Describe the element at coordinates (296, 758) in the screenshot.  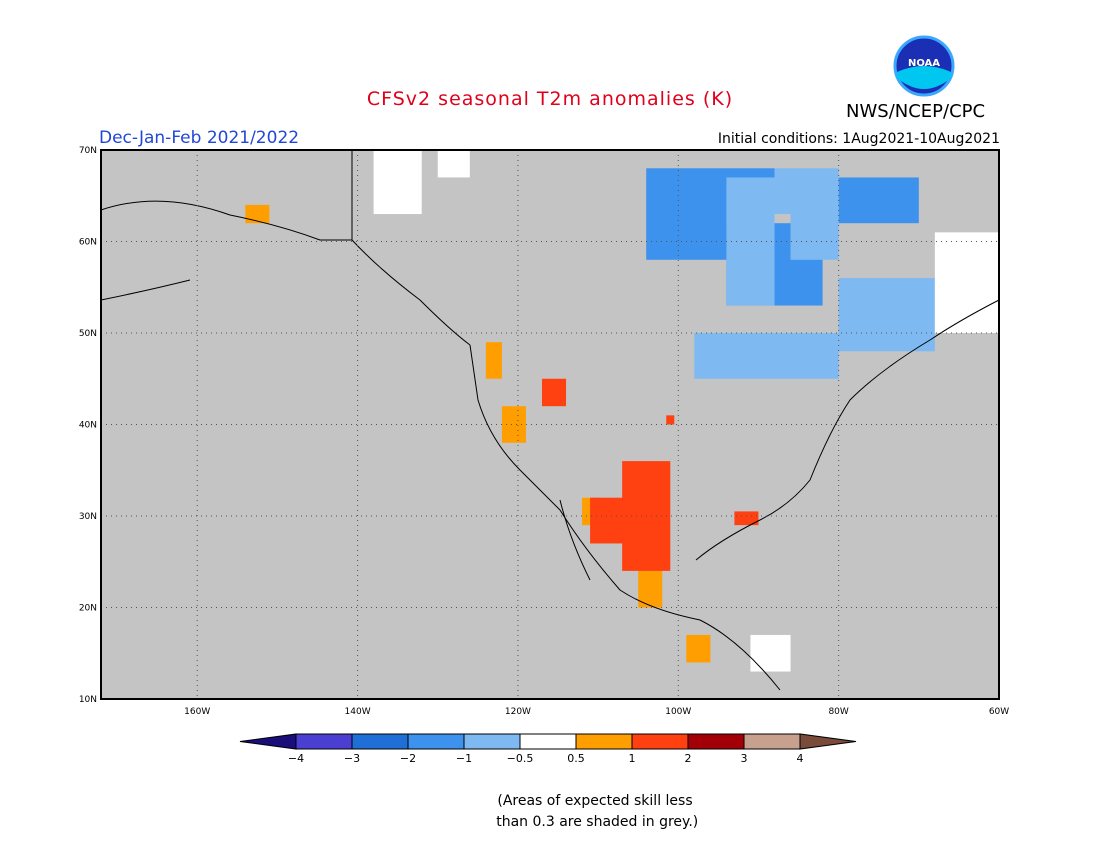
I see `colorbar-label-0: −4` at that location.